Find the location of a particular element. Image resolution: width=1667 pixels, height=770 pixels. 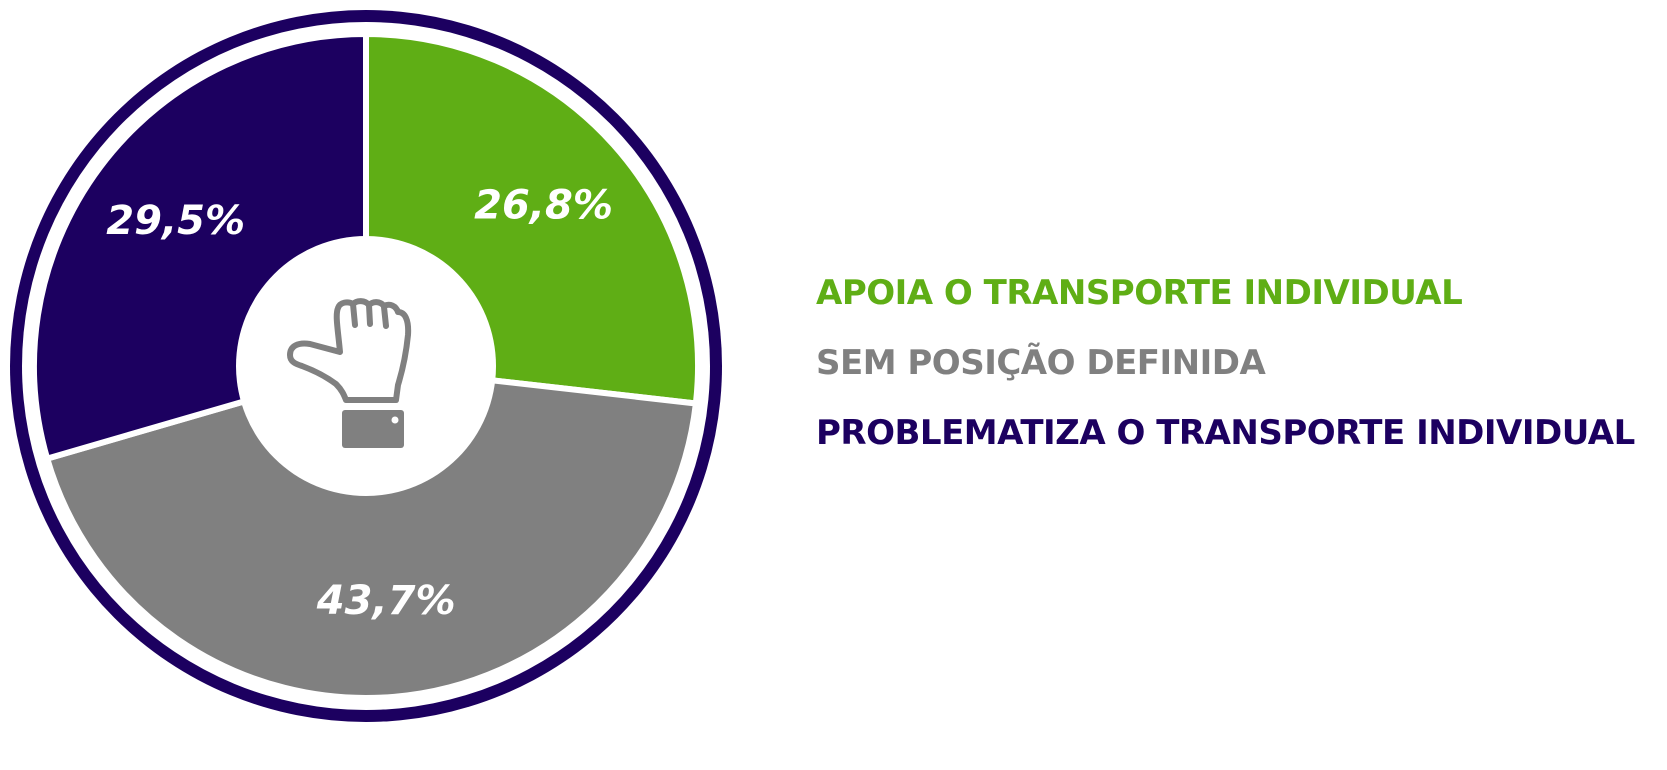

legend-item-apoia: APOIA O TRANSPORTE INDIVIDUAL is located at coordinates (1139, 293).